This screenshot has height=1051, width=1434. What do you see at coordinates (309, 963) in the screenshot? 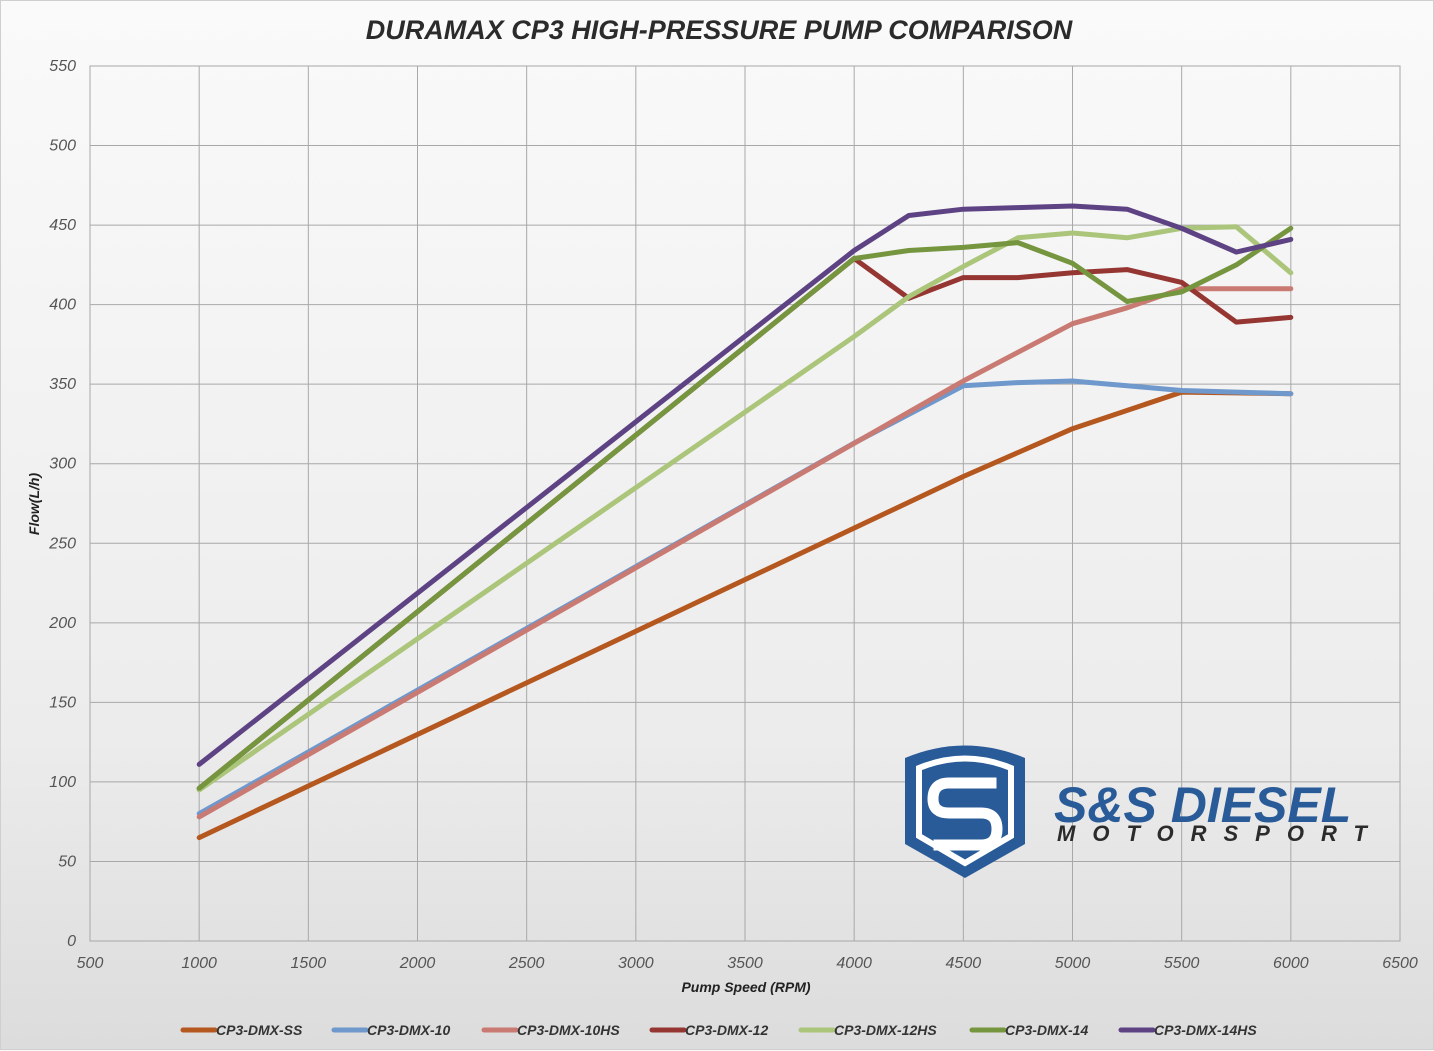
I see `x-tick-label: 1500` at bounding box center [309, 963].